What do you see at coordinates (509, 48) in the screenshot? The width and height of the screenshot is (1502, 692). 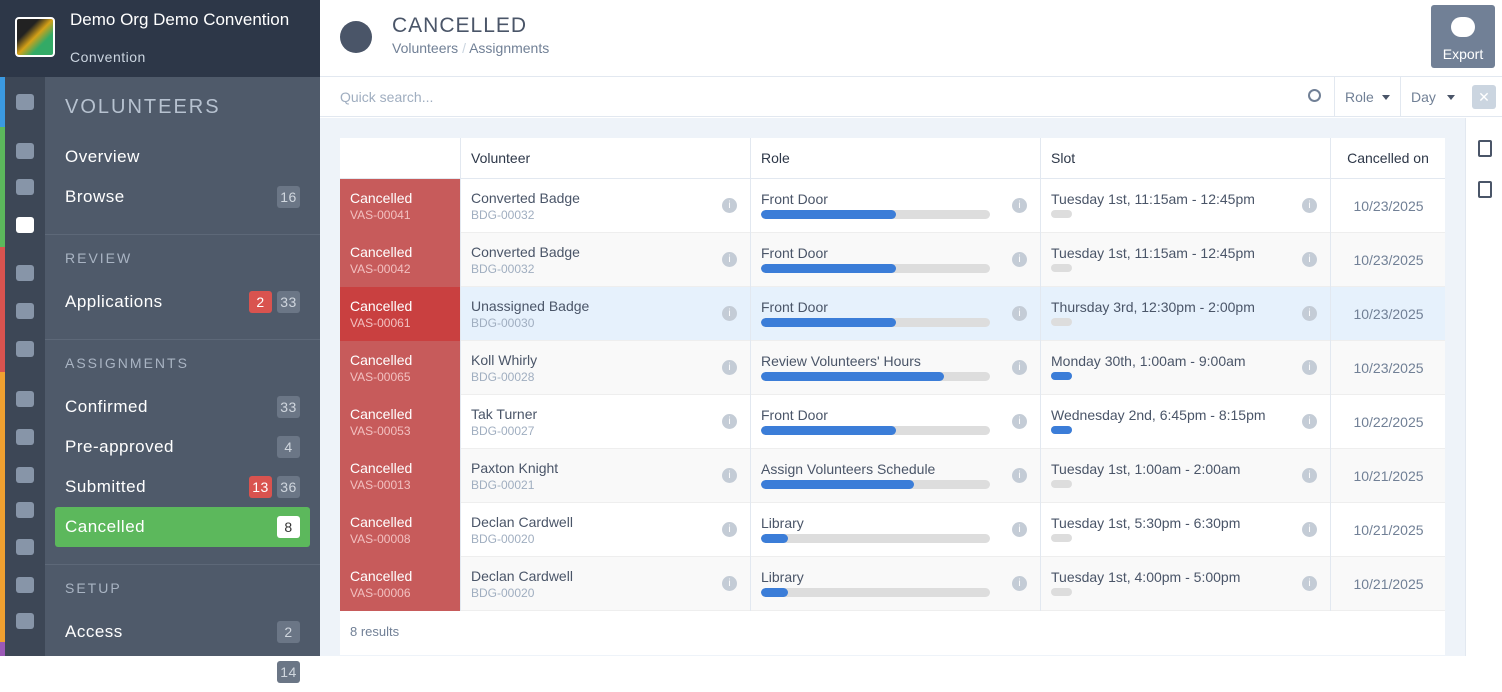 I see `breadcrumb-link: Assignments` at bounding box center [509, 48].